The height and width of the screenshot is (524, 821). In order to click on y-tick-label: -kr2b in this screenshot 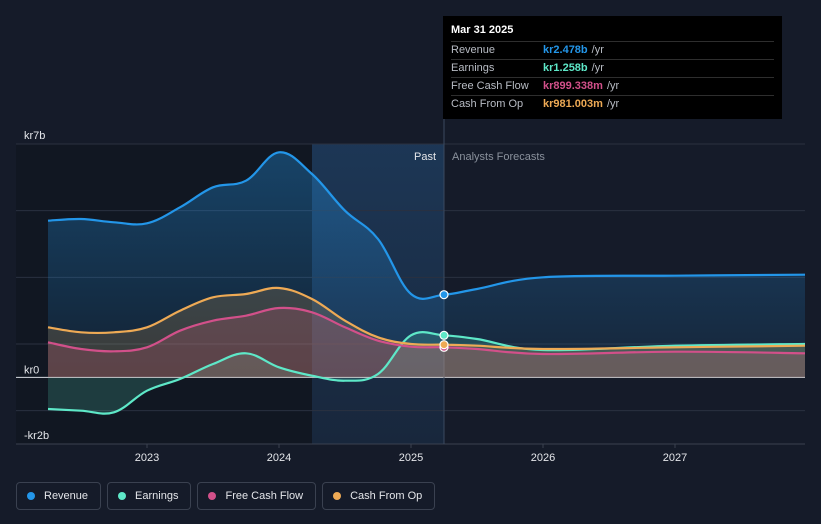, I will do `click(36, 436)`.